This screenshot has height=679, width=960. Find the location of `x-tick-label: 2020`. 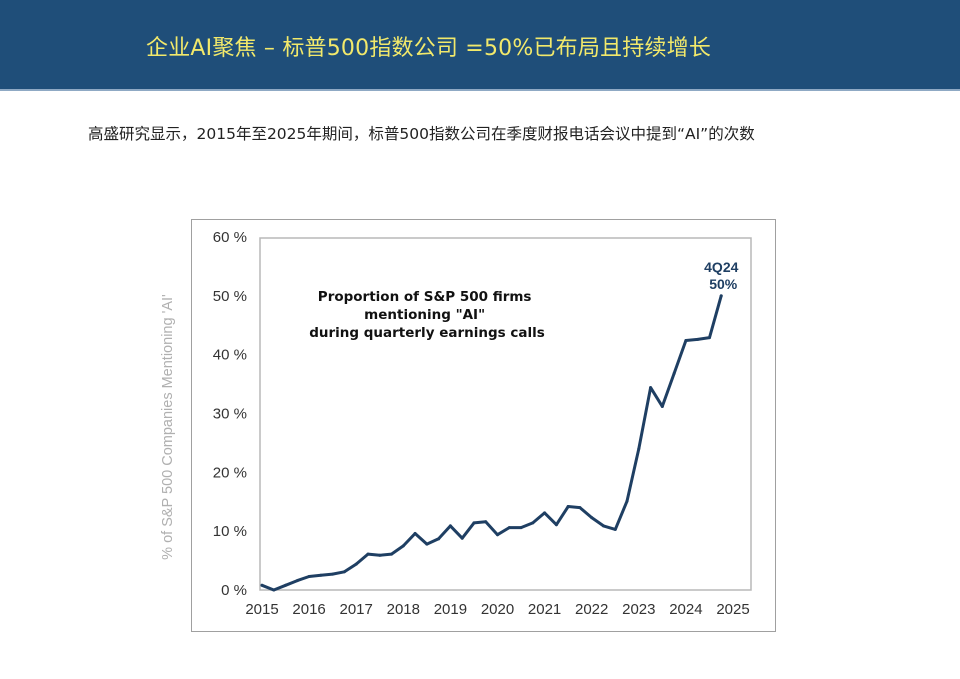

x-tick-label: 2020 is located at coordinates (497, 609).